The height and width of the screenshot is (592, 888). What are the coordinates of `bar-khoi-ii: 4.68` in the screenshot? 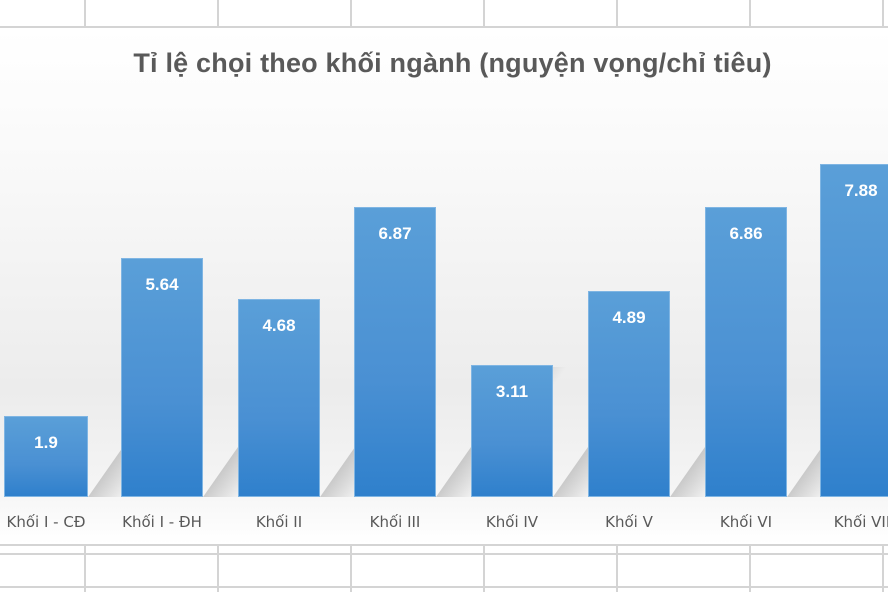 It's located at (279, 398).